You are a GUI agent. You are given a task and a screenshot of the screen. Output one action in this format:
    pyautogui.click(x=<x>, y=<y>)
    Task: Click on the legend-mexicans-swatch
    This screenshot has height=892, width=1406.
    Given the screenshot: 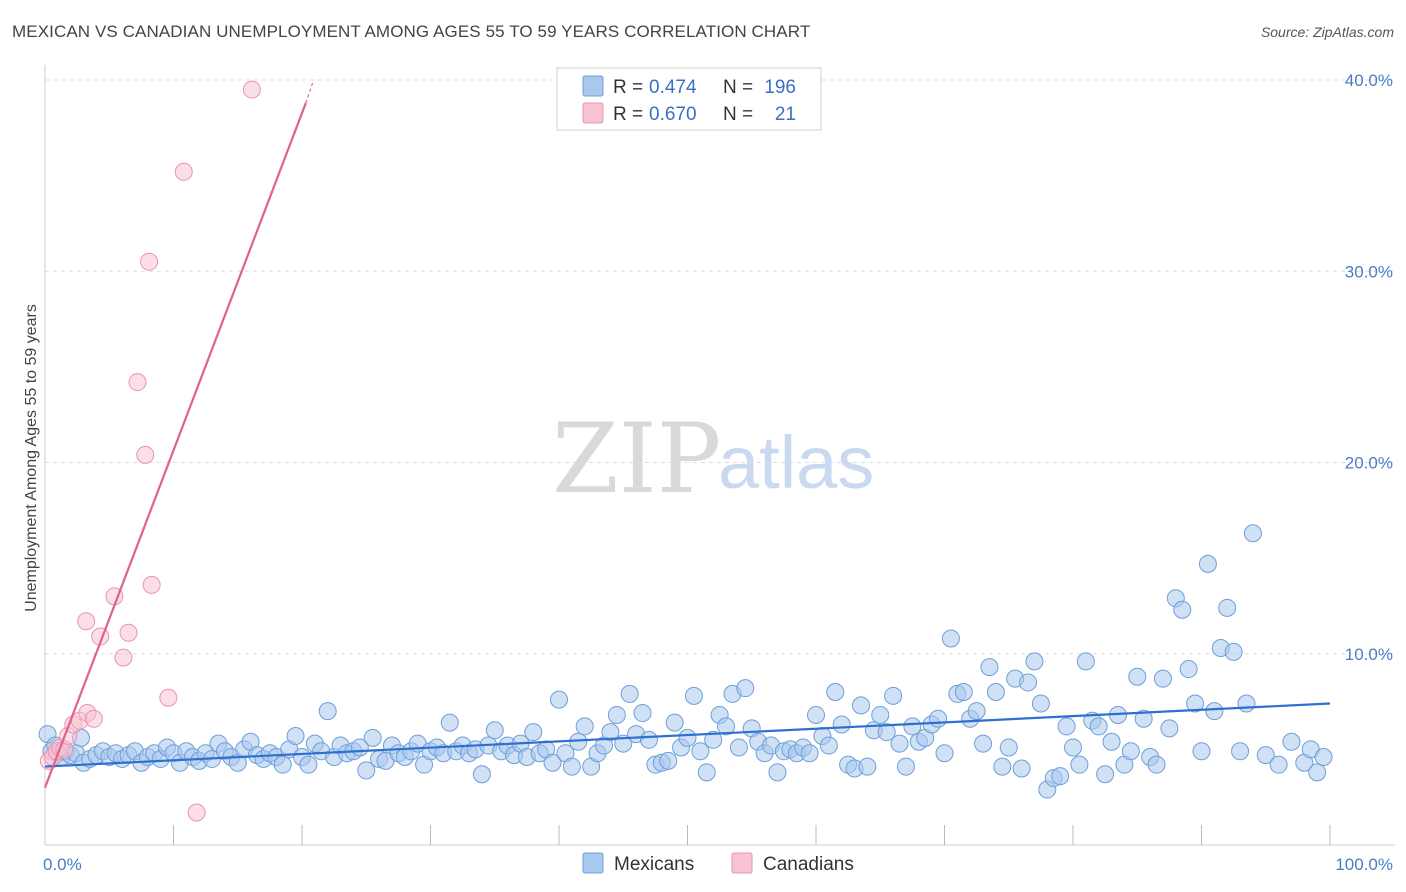 What is the action you would take?
    pyautogui.click(x=593, y=863)
    